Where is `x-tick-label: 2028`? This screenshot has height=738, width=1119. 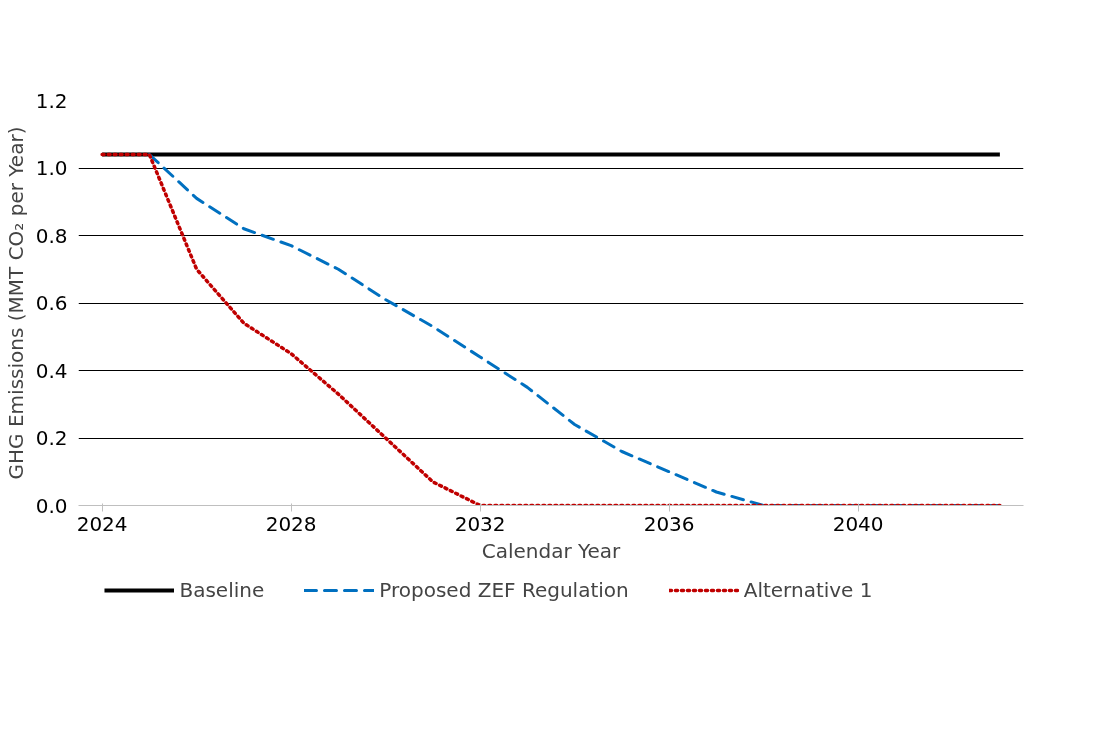 x-tick-label: 2028 is located at coordinates (291, 523).